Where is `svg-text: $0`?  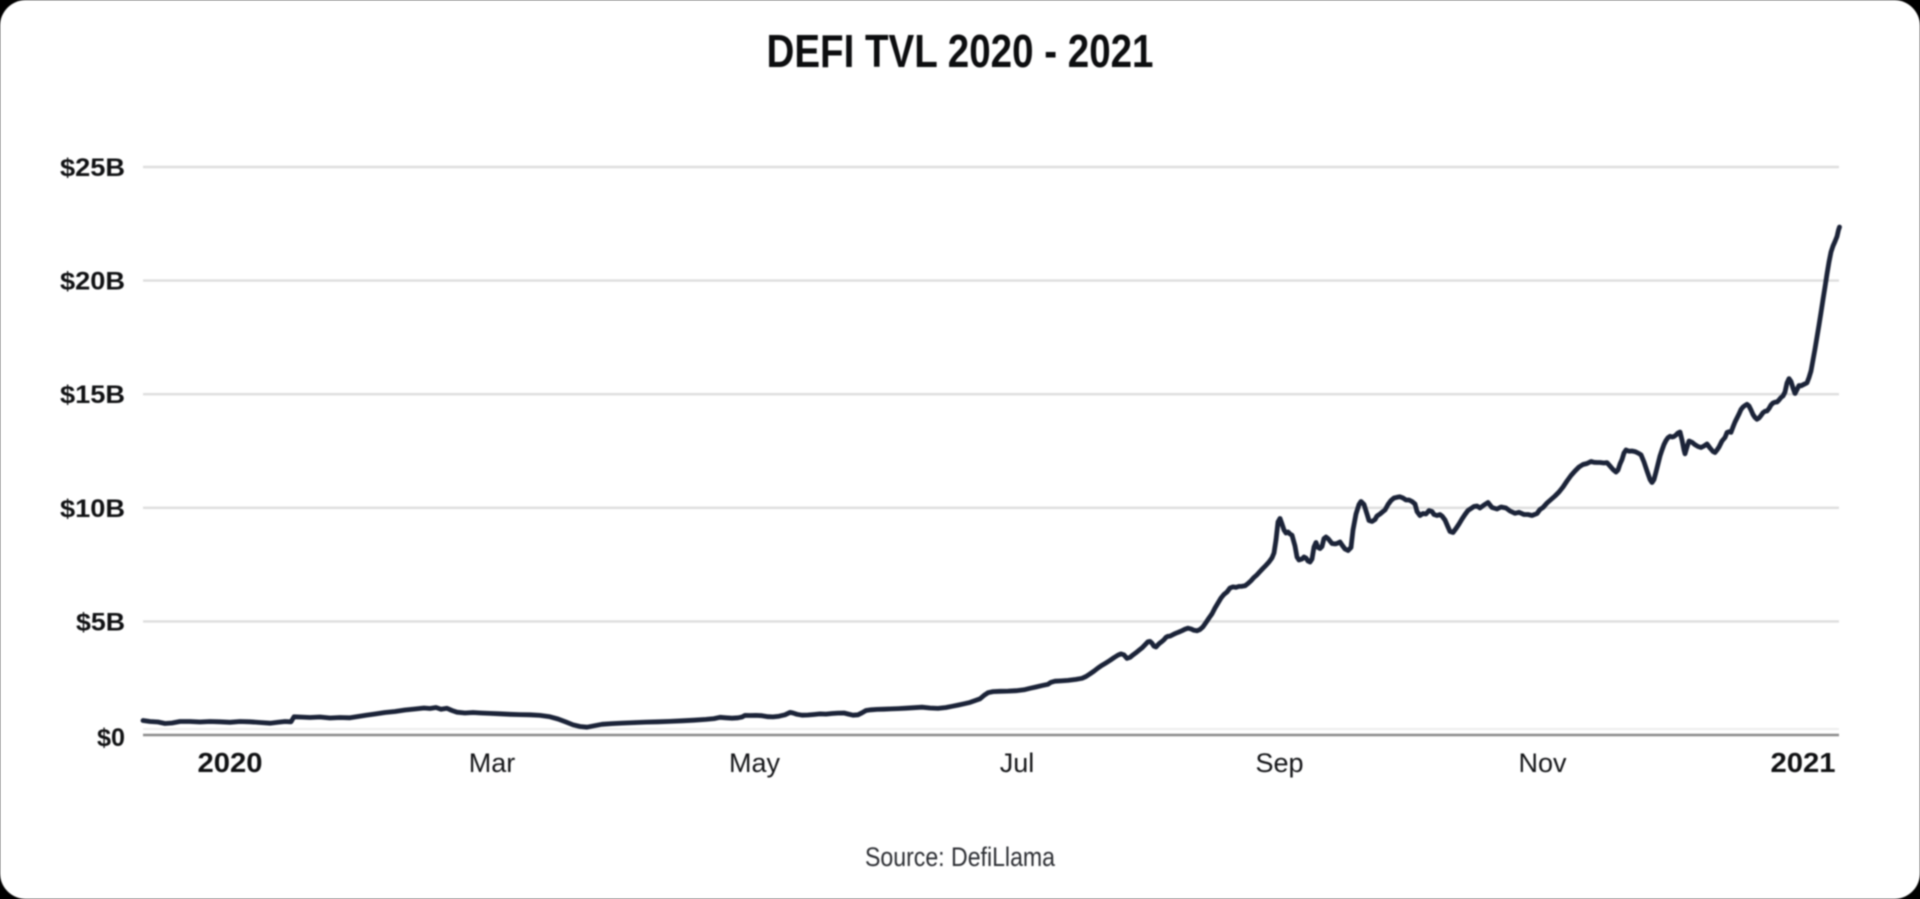 svg-text: $0 is located at coordinates (111, 738).